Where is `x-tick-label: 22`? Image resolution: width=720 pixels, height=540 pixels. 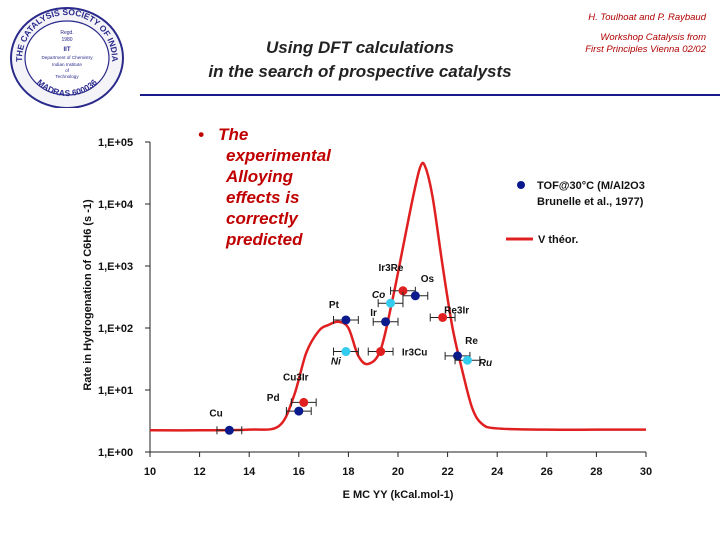 x-tick-label: 22 is located at coordinates (447, 472).